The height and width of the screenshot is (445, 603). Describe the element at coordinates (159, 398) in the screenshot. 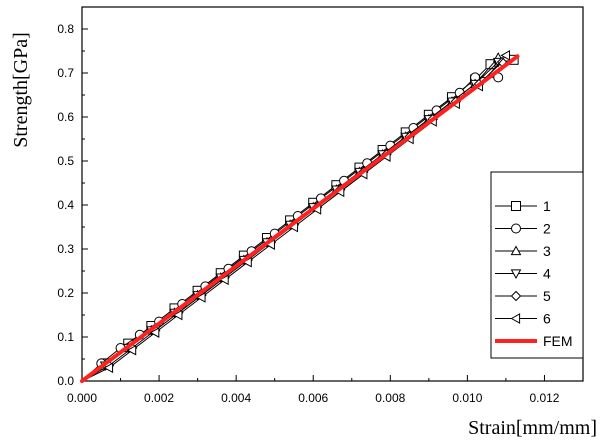

I see `x-tick-label: 0.002` at that location.